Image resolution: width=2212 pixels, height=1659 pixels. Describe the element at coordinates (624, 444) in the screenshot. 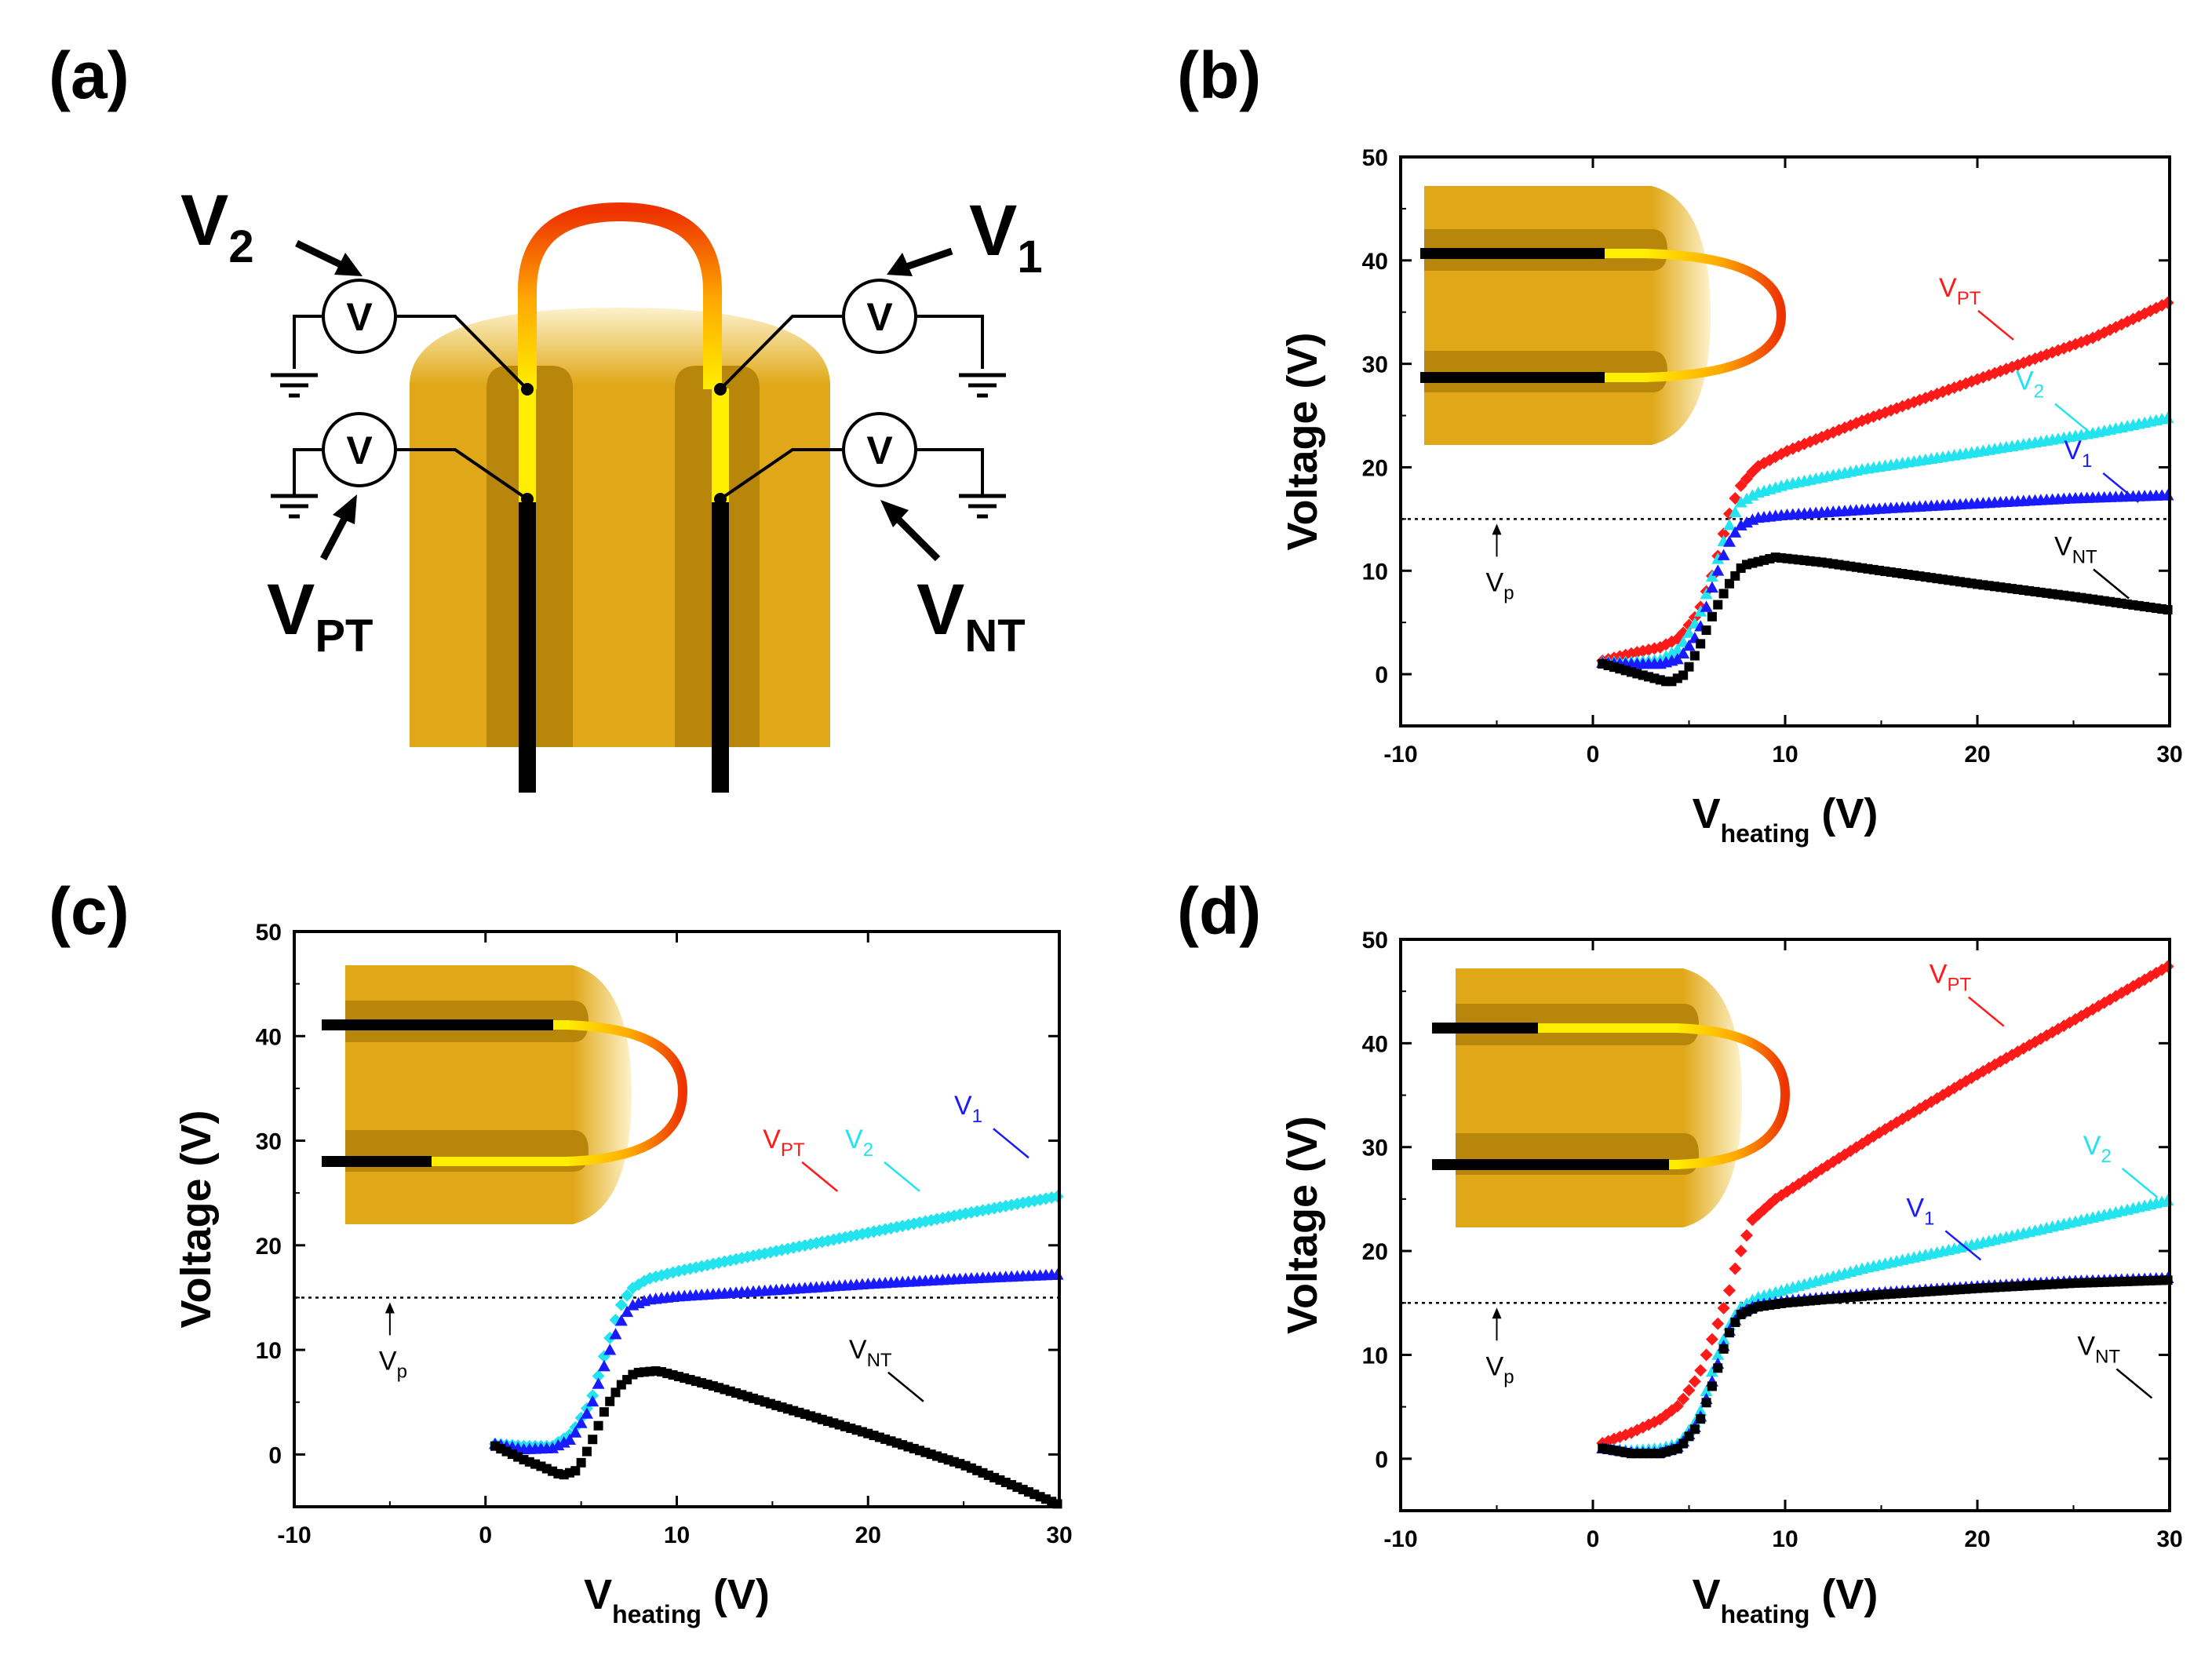

I see `contact-dots` at that location.